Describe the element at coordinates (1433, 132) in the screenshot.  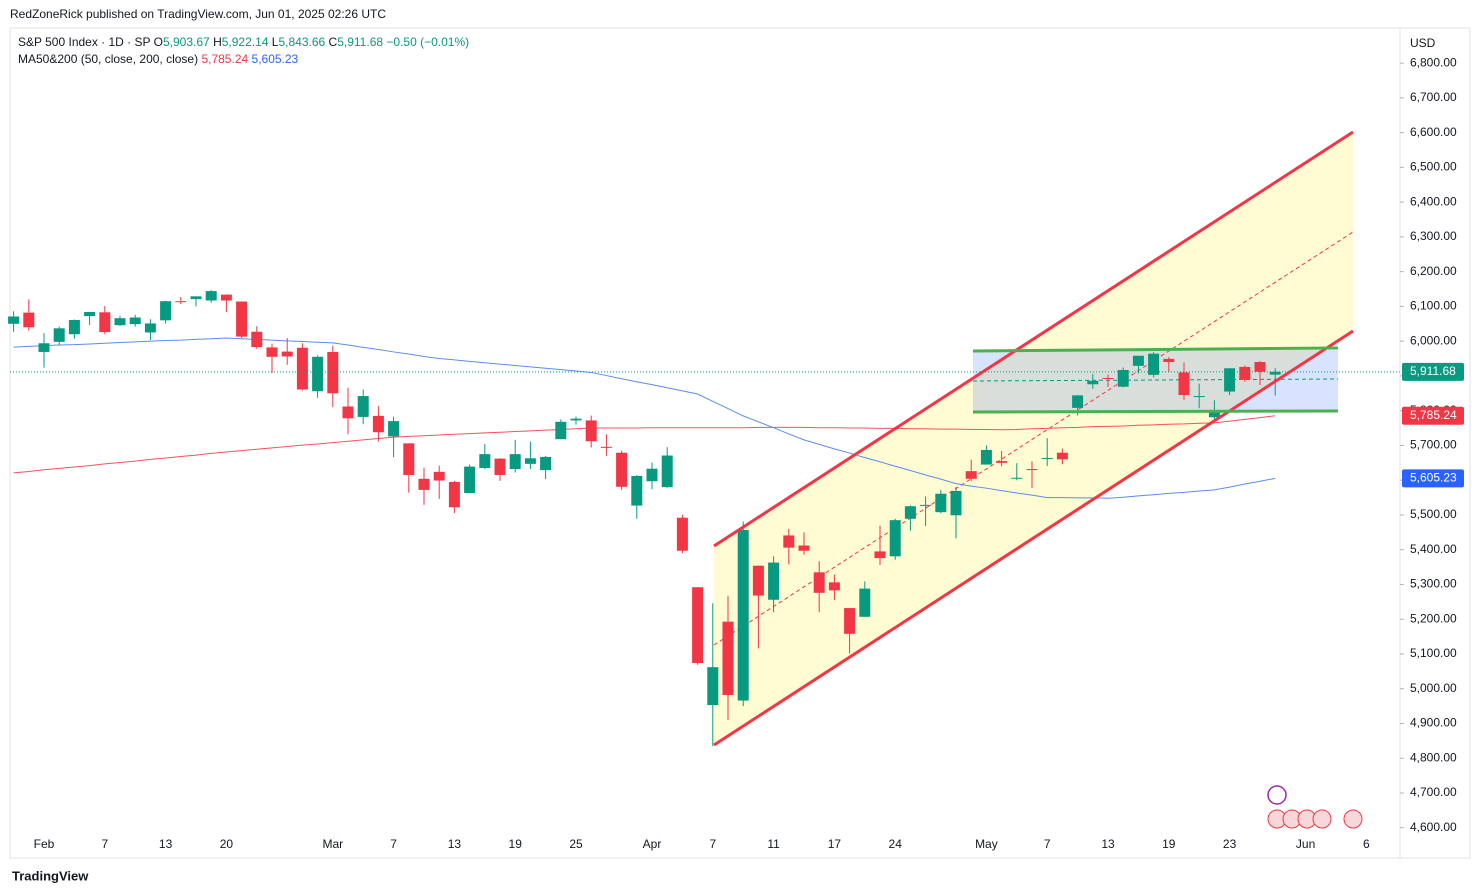
I see `y-tick-label: 6,600.00` at that location.